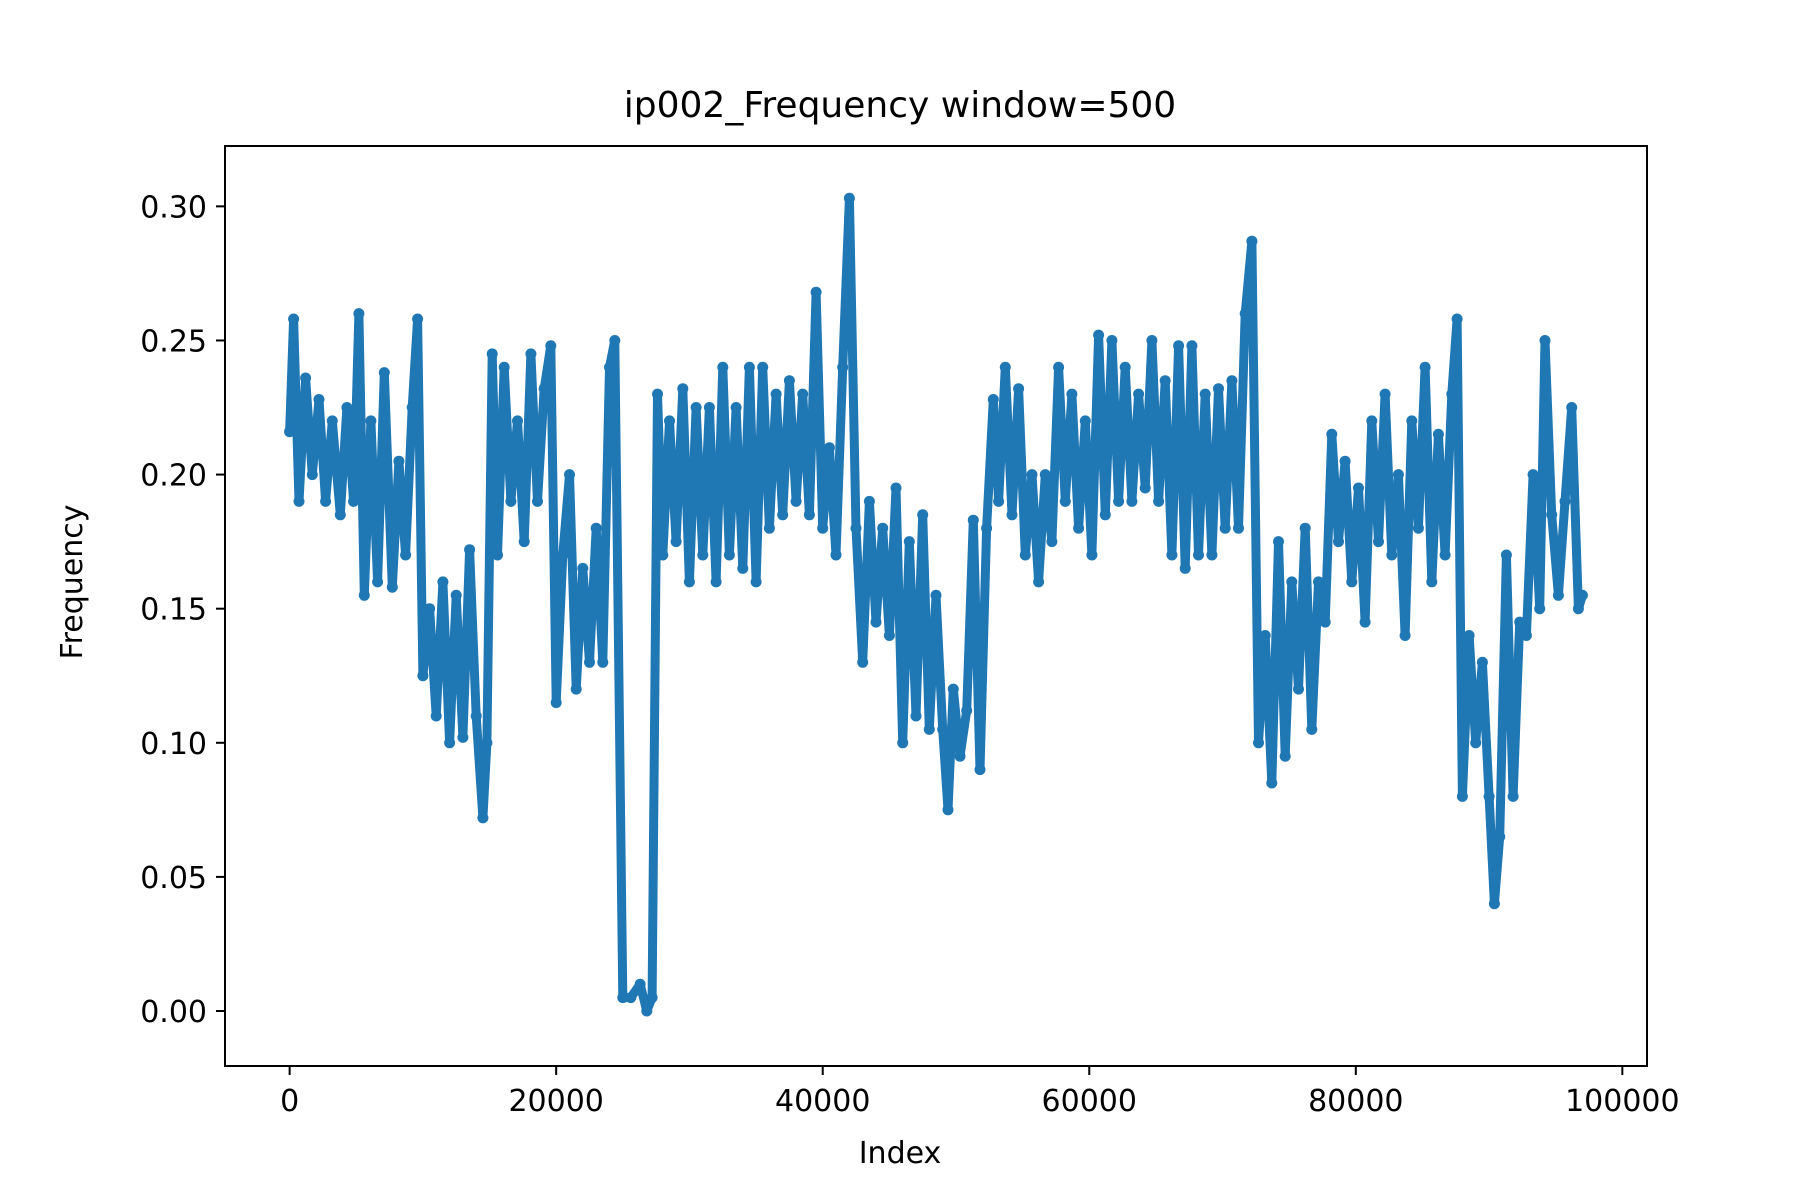 This screenshot has height=1200, width=1800. Describe the element at coordinates (555, 1101) in the screenshot. I see `x-tick-label: 20000` at that location.